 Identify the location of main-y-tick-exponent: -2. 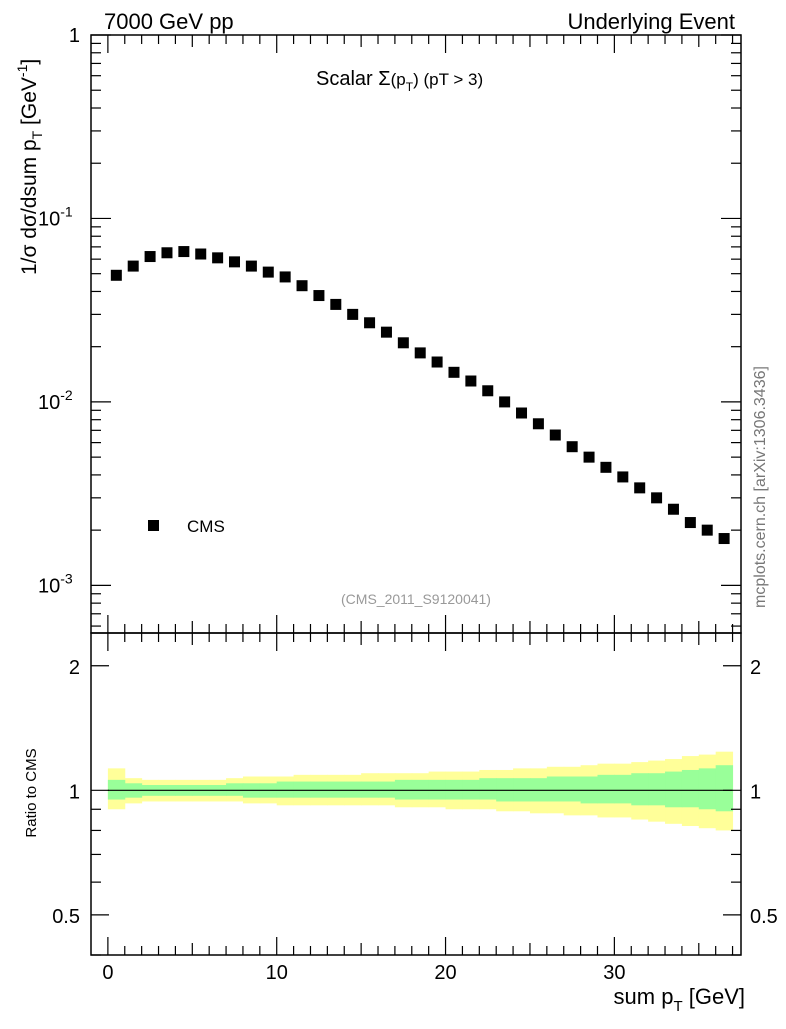
(66, 395).